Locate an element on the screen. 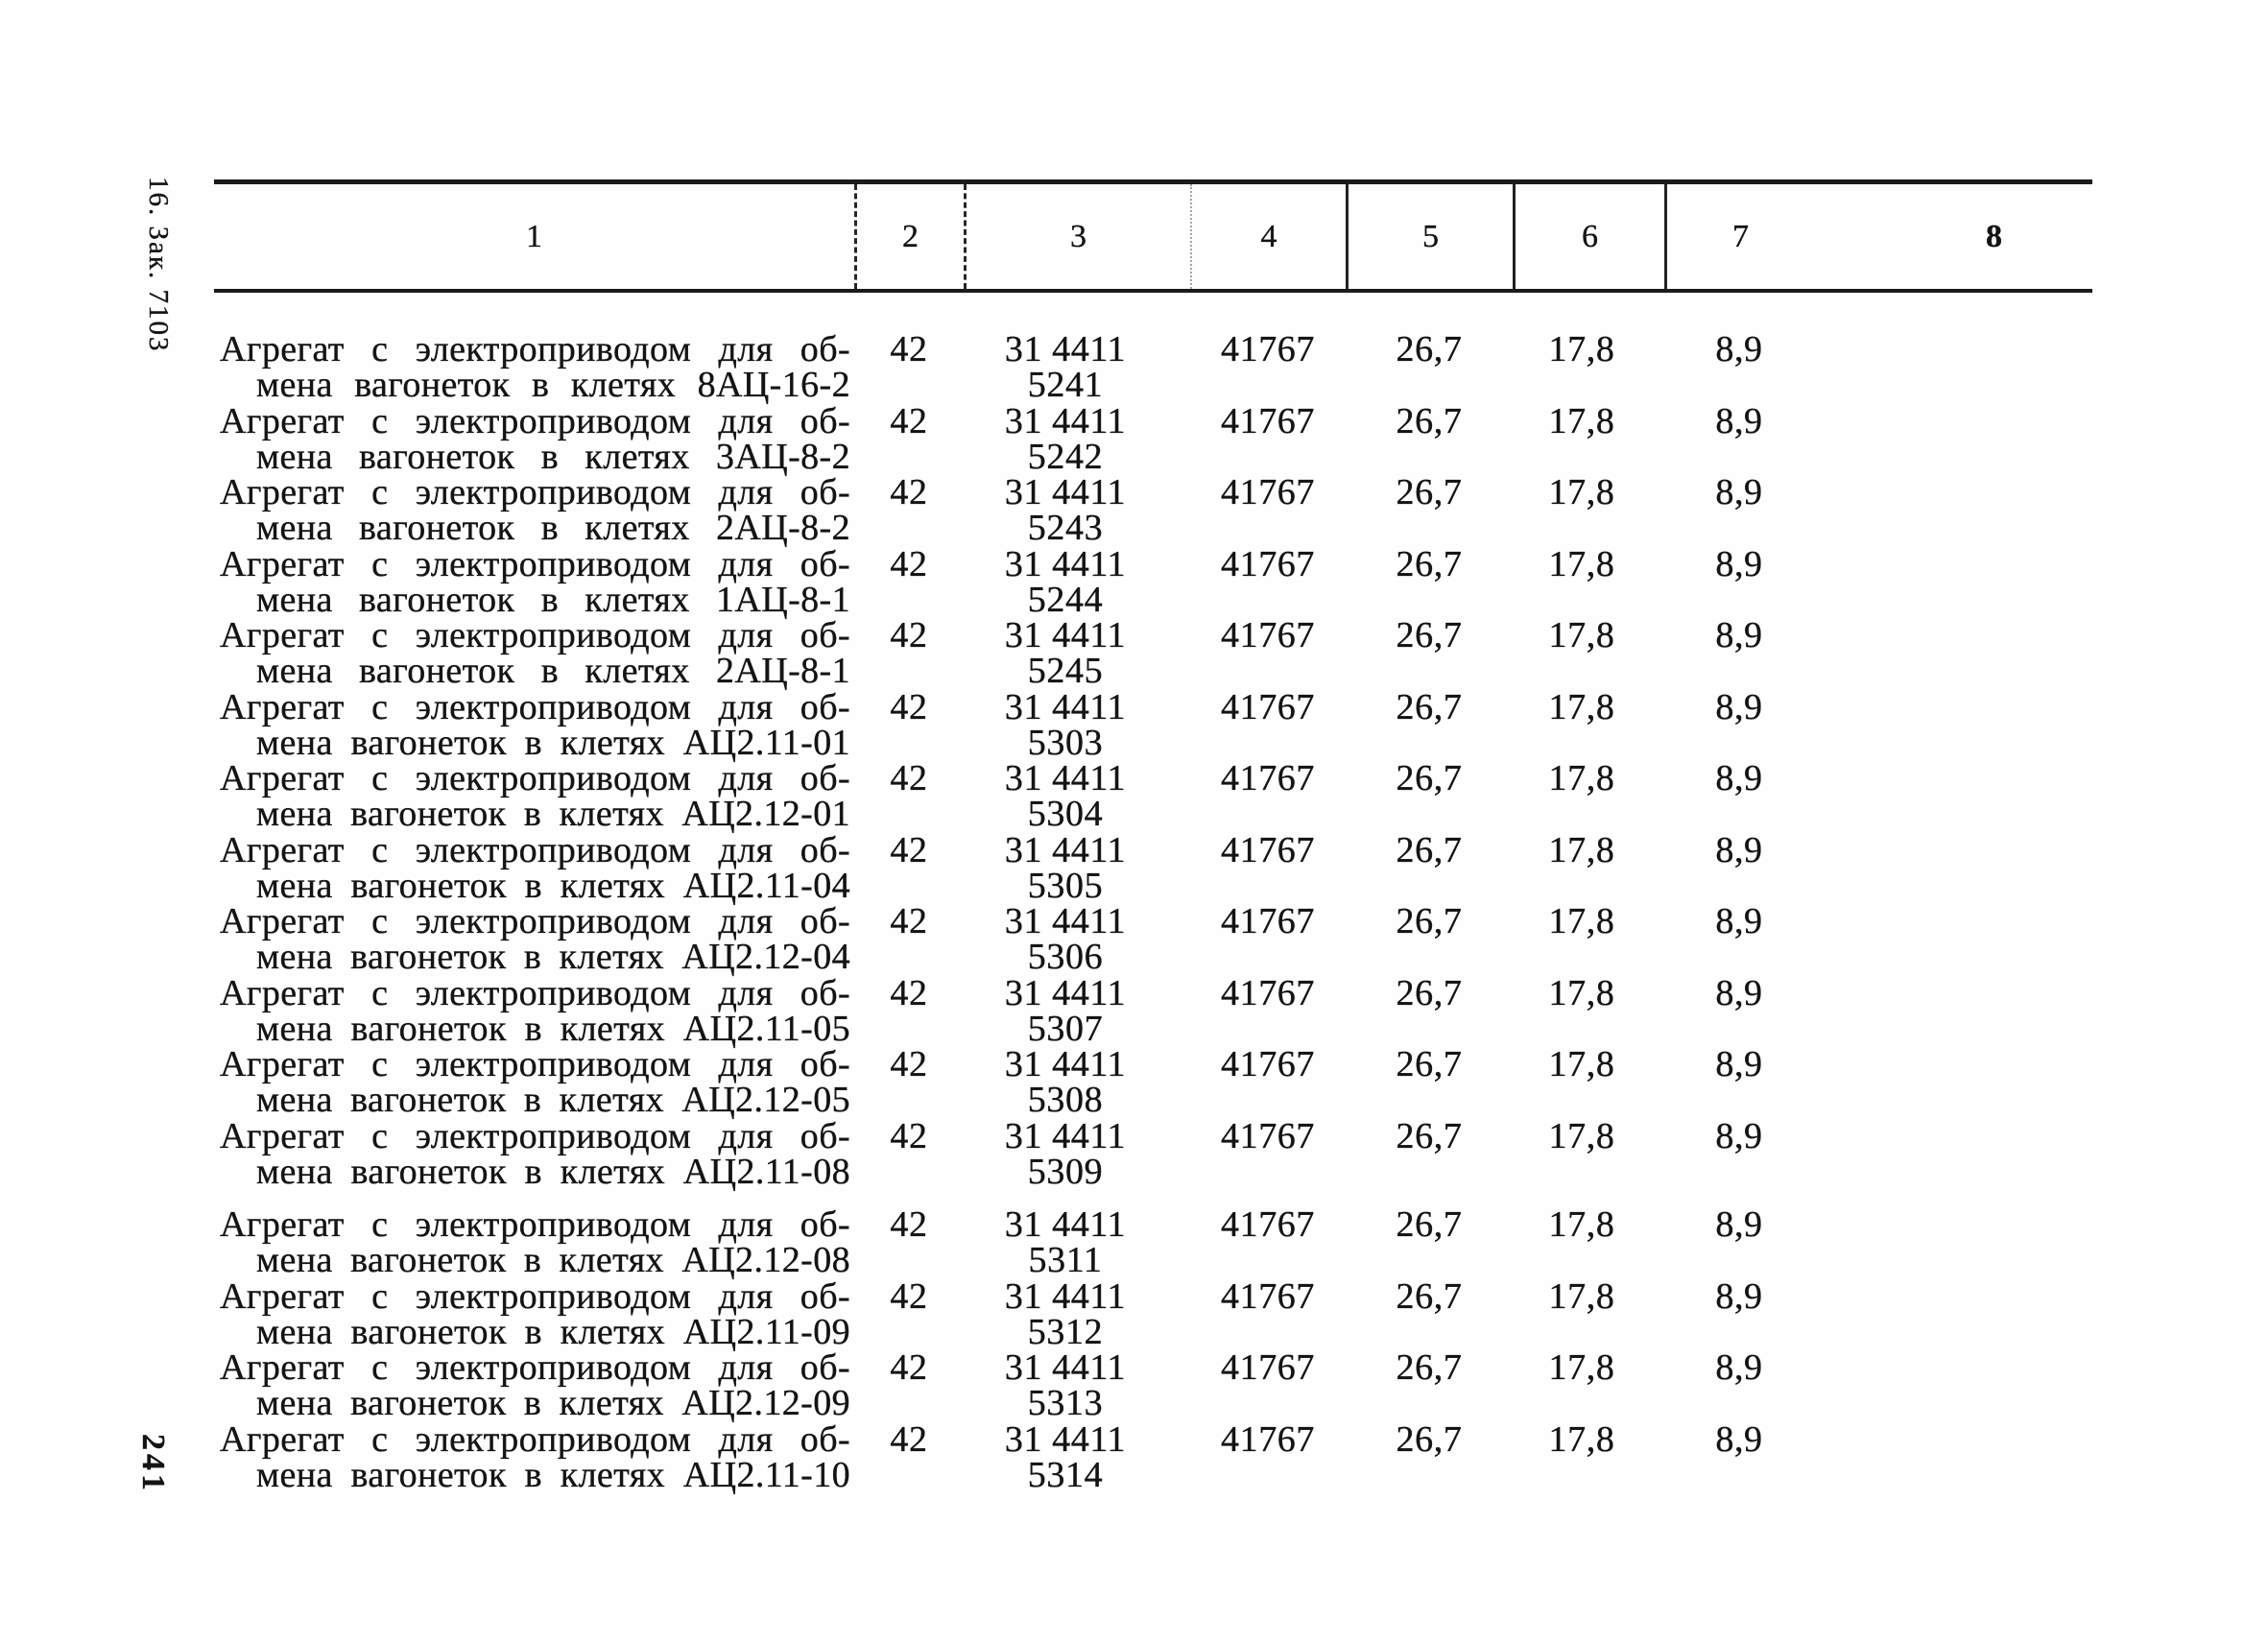 This screenshot has height=1643, width=2268. header-col-2: 2 is located at coordinates (909, 236).